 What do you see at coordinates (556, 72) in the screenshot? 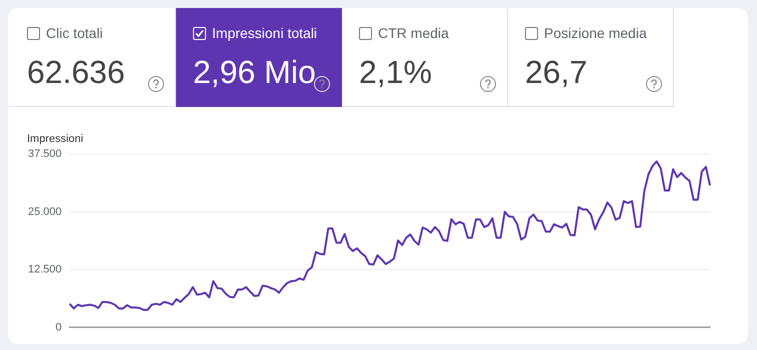
I see `text: 26,7` at bounding box center [556, 72].